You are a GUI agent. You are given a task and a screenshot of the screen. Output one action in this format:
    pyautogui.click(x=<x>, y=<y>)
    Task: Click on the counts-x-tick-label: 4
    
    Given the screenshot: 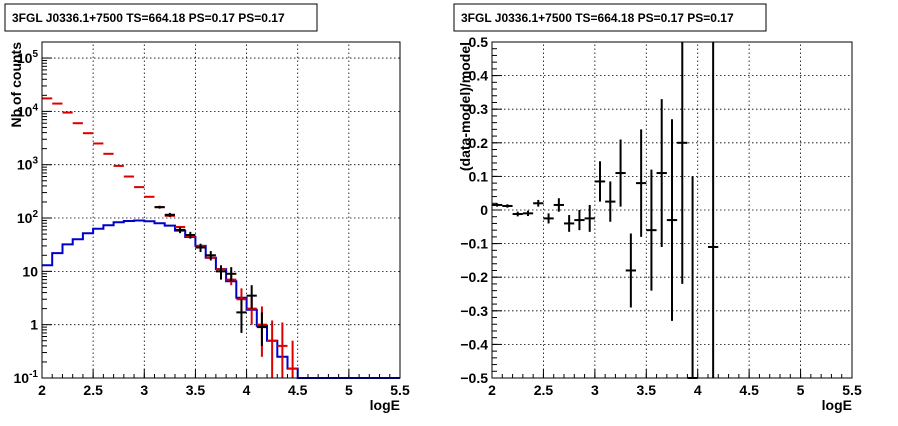 What is the action you would take?
    pyautogui.click(x=247, y=390)
    